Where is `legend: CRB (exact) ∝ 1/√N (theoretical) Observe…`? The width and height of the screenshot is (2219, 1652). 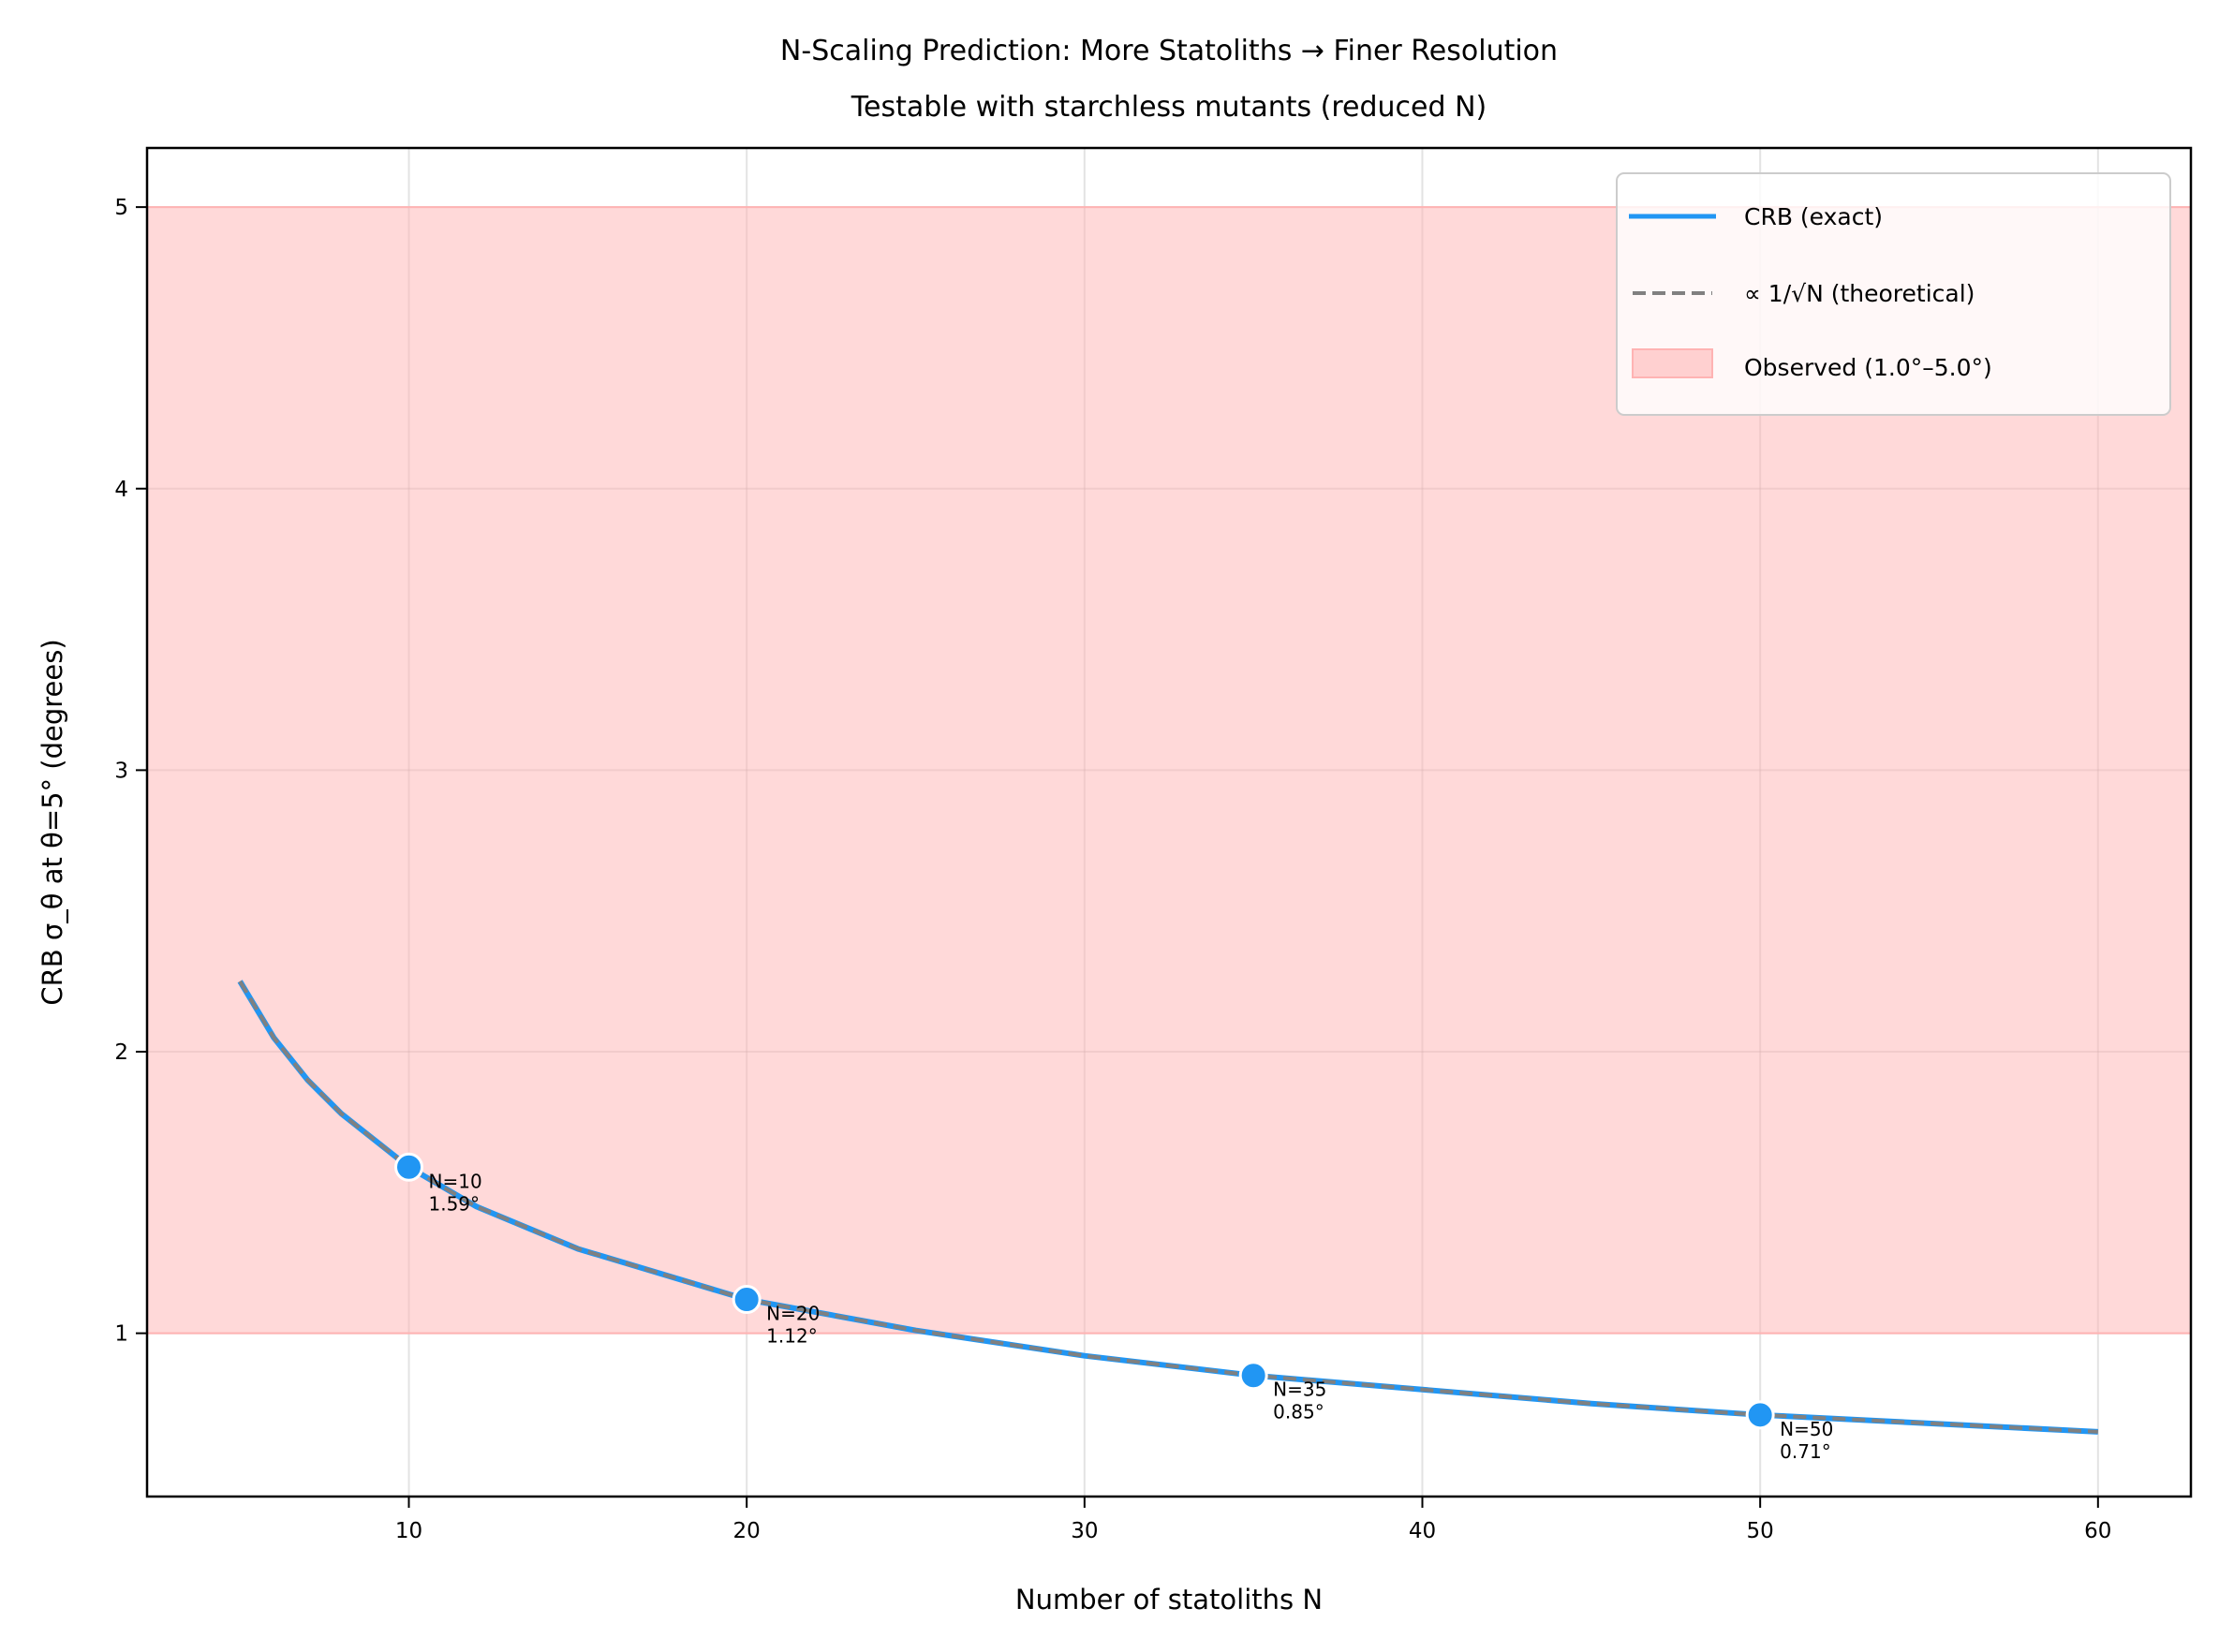 legend: CRB (exact) ∝ 1/√N (theoretical) Observe… is located at coordinates (1893, 294).